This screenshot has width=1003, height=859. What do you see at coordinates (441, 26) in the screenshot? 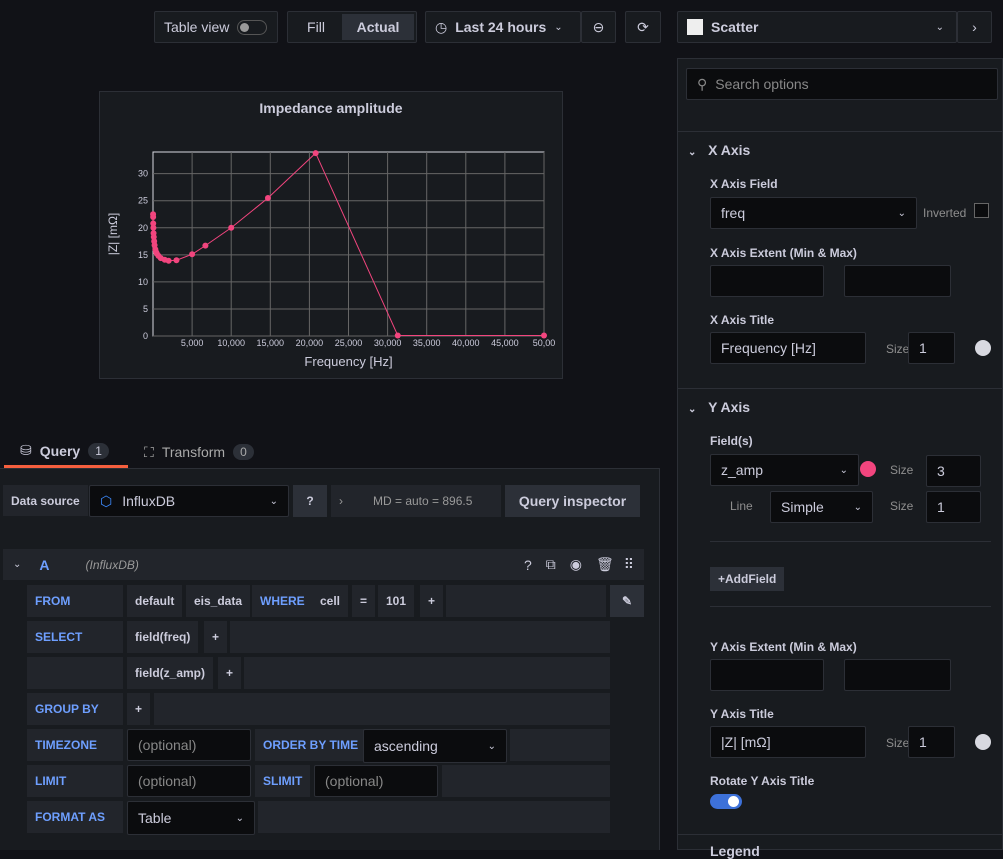
I see `clock-icon: ◷` at bounding box center [441, 26].